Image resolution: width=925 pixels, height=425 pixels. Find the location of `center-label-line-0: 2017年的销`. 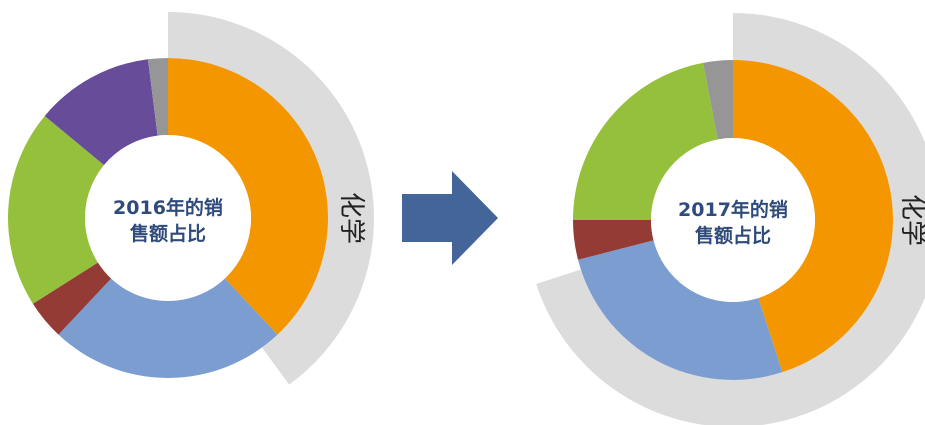

center-label-line-0: 2017年的销 is located at coordinates (733, 209).